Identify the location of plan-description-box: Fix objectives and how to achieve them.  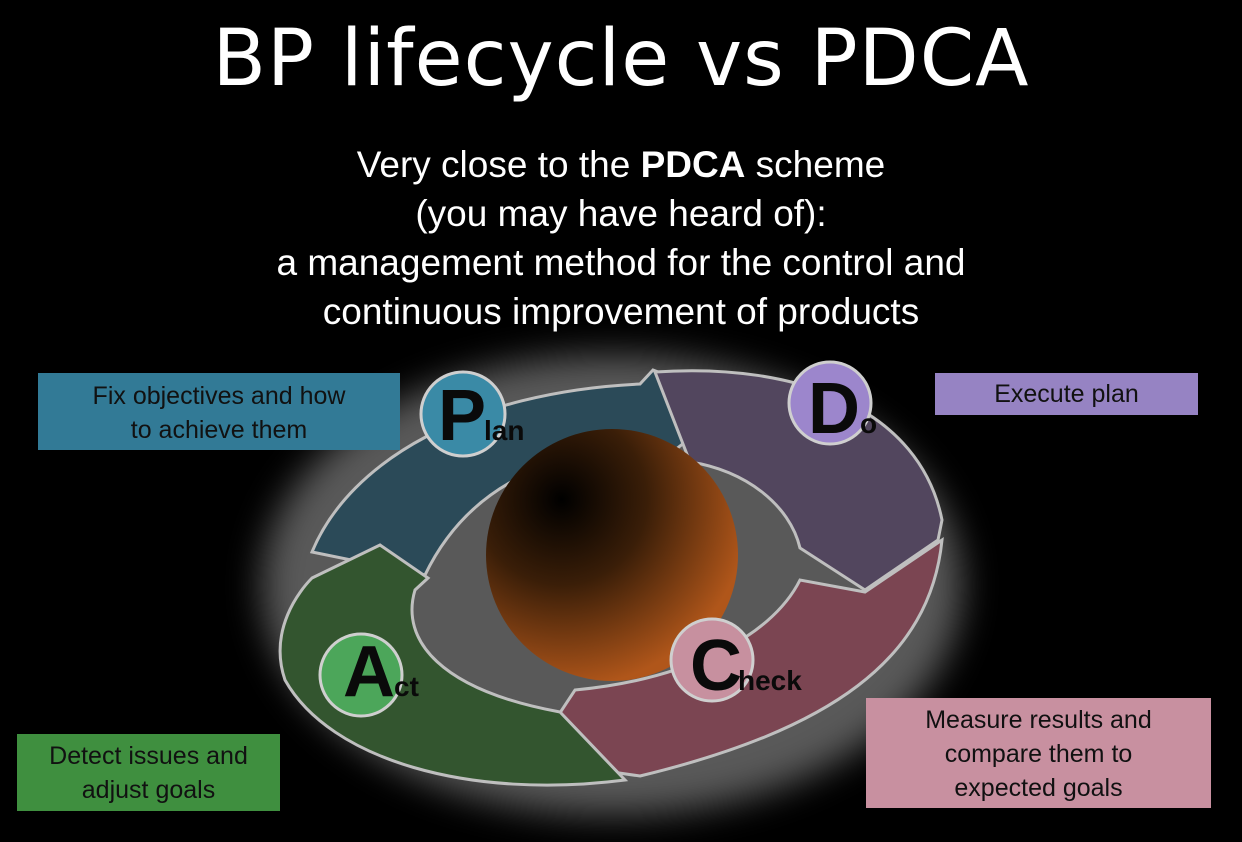
(219, 411).